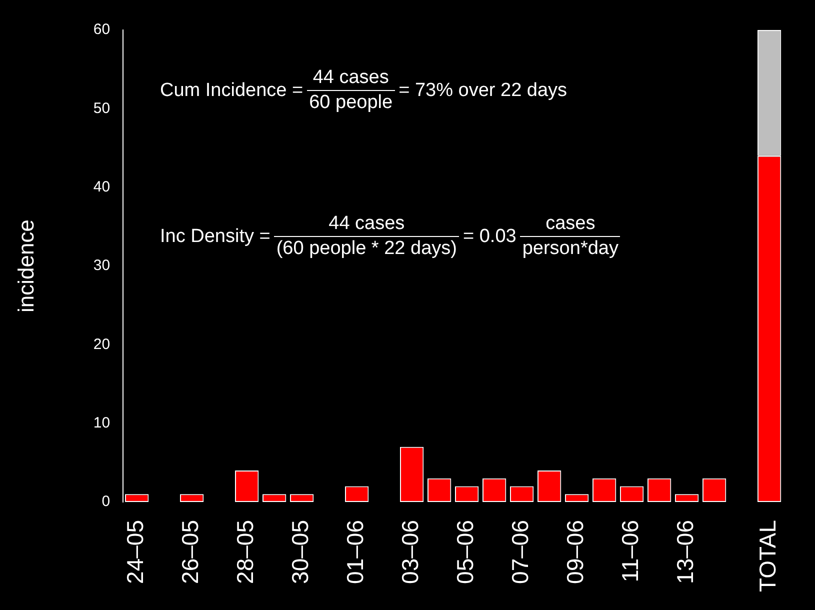 Image resolution: width=815 pixels, height=610 pixels. I want to click on annotation: = 0.03, so click(489, 237).